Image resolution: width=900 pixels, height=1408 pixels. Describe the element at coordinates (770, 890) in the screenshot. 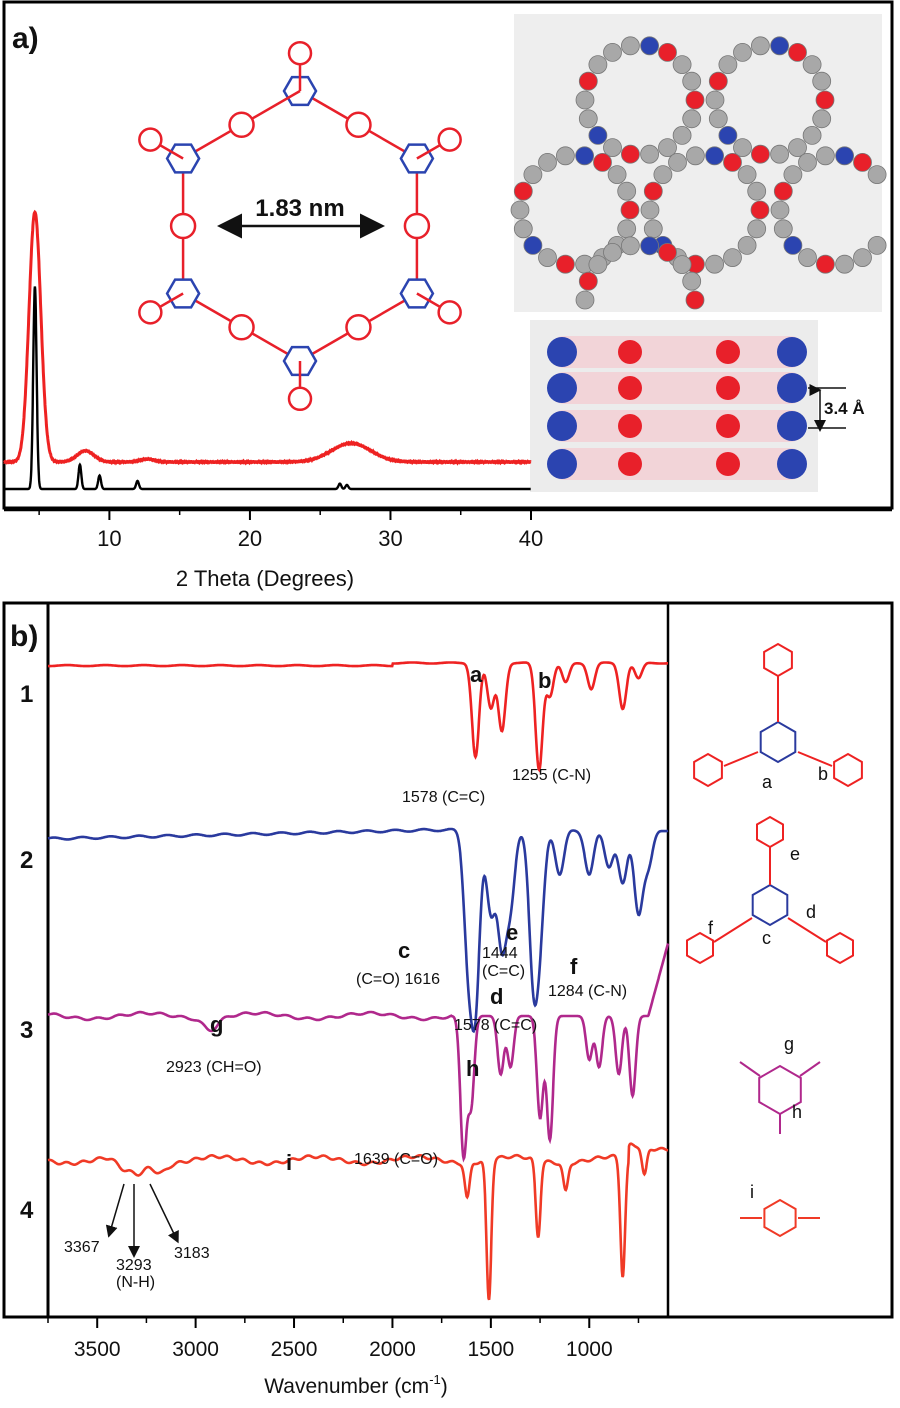

I see `structure-model-compound: e d c f` at that location.